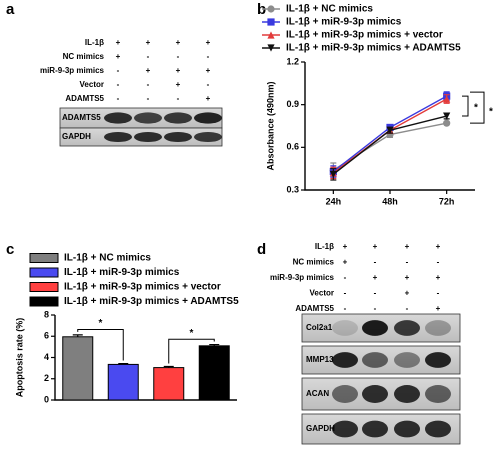 The width and height of the screenshot is (500, 453). What do you see at coordinates (292, 189) in the screenshot?
I see `y-tick-label: 0.3` at bounding box center [292, 189].